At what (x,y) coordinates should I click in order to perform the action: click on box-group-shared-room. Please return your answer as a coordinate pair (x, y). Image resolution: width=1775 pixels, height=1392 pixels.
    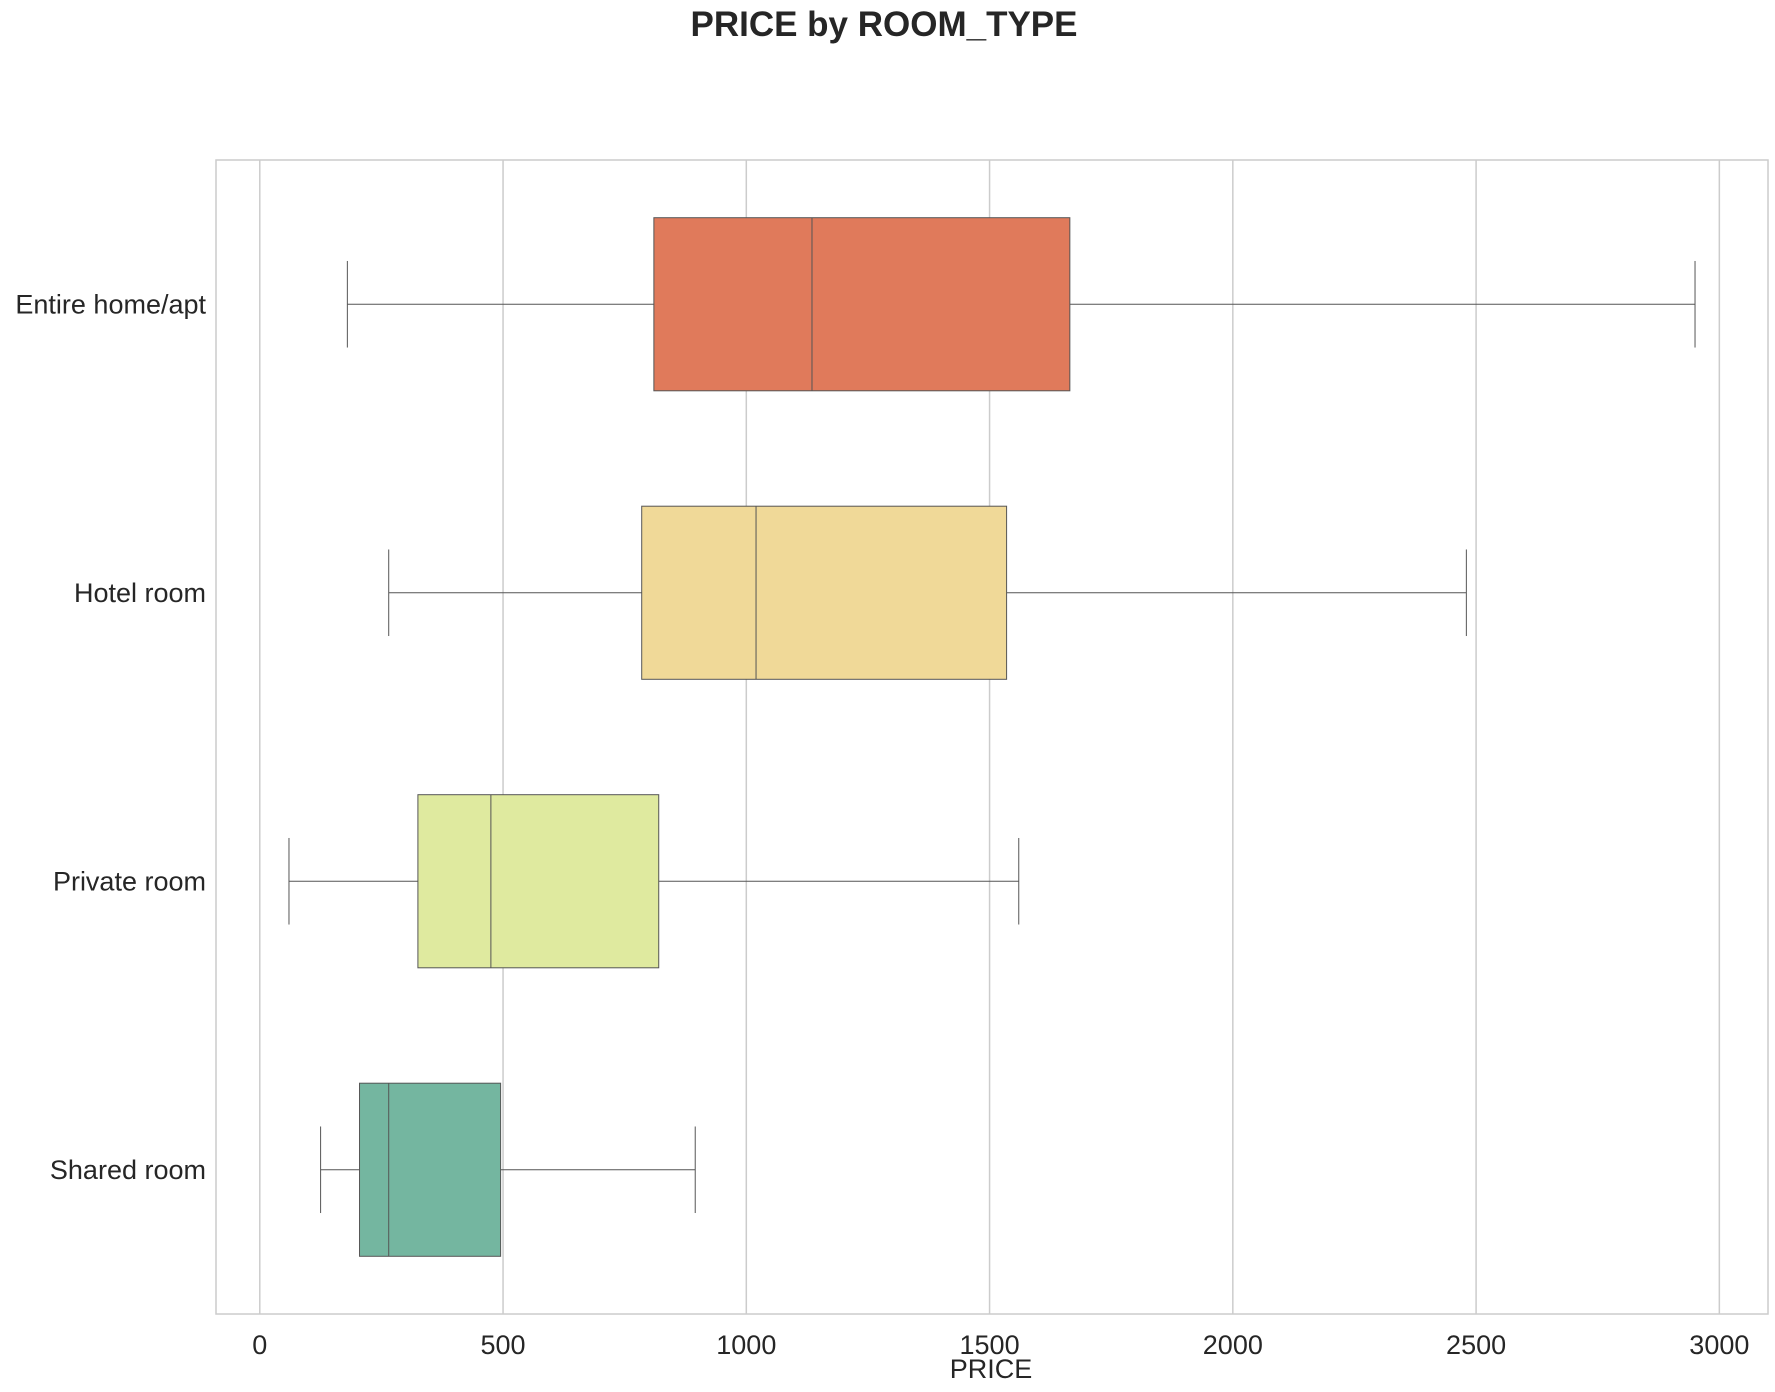
    Looking at the image, I should click on (508, 1169).